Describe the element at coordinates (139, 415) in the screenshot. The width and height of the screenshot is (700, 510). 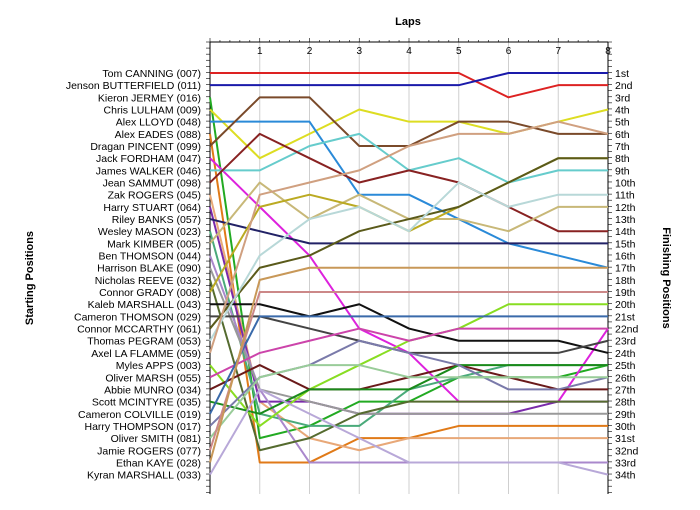
I see `starting-position-label: Cameron COLVILLE (019)` at that location.